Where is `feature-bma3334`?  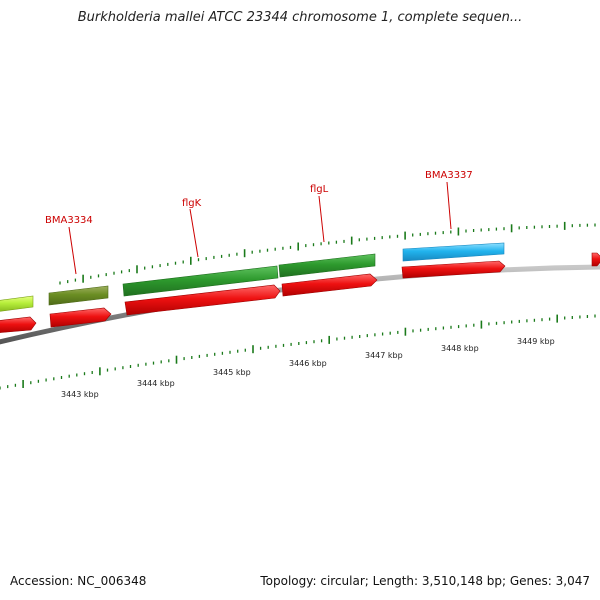
feature-bma3334 is located at coordinates (78, 295).